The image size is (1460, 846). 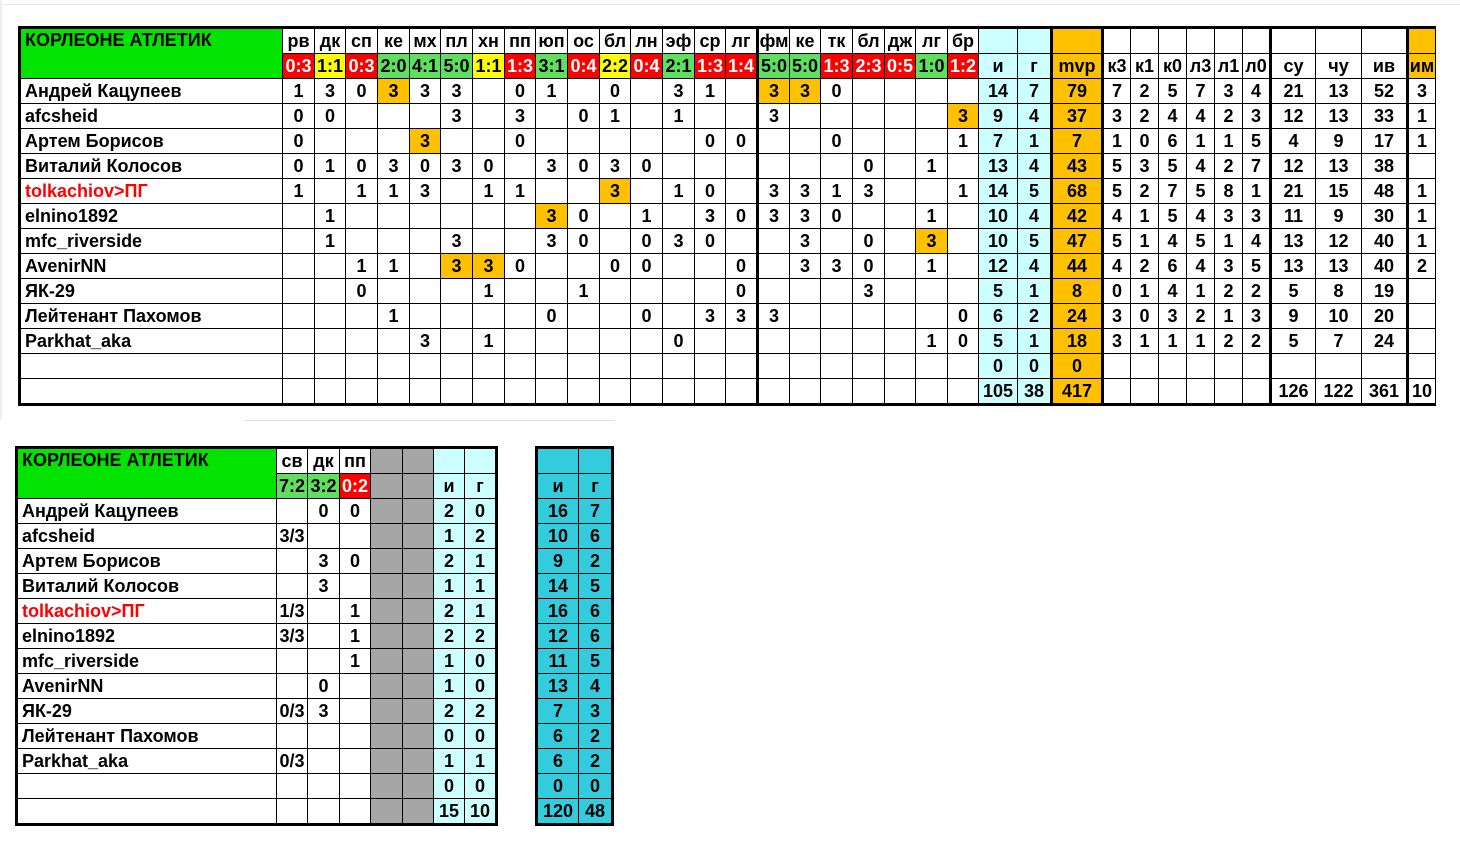 I want to click on player-stat: 4, so click(x=1293, y=141).